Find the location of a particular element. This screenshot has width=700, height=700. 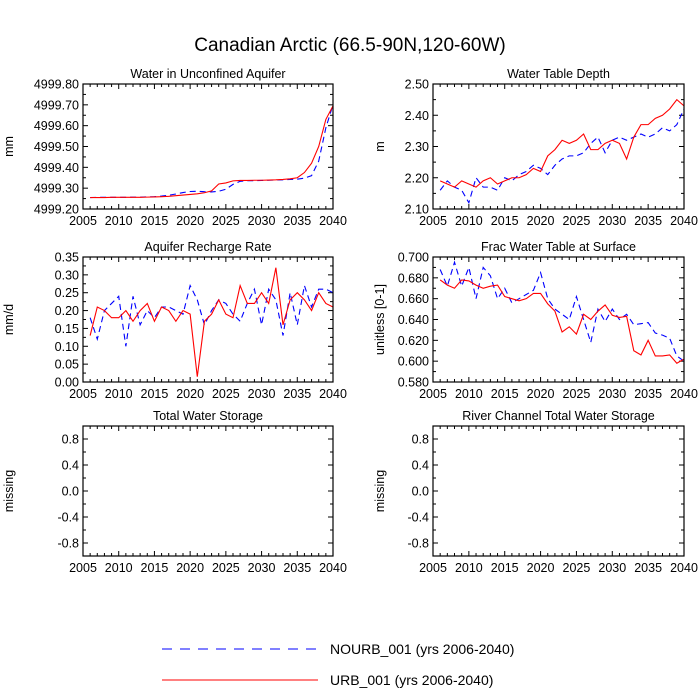

panel-title: Water Table Depth is located at coordinates (558, 74).